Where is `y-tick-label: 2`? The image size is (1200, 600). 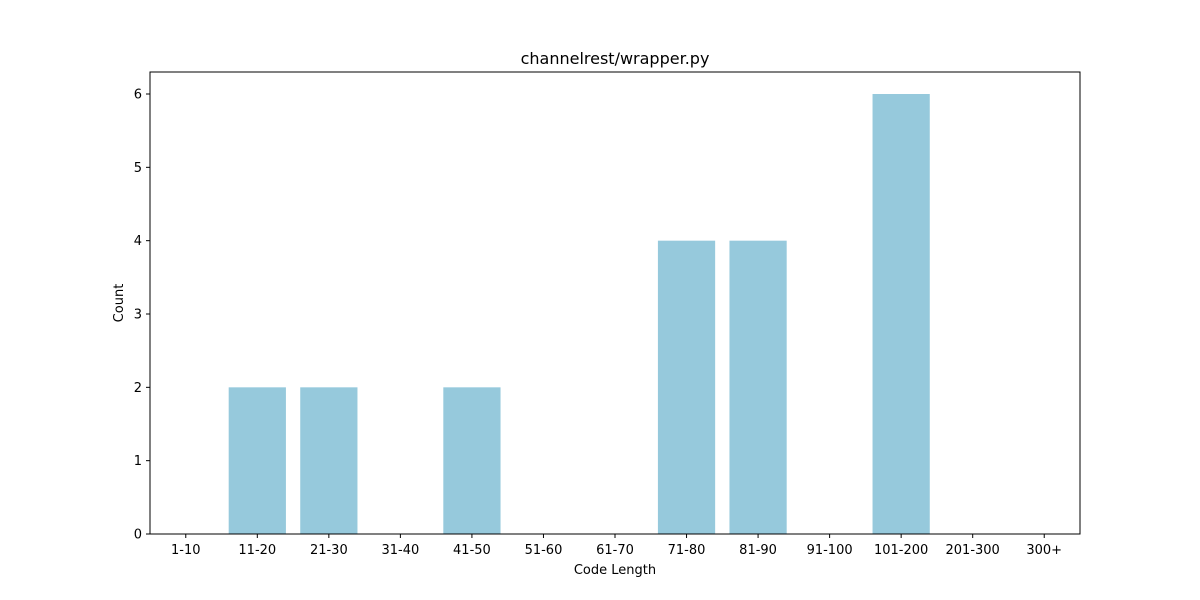 y-tick-label: 2 is located at coordinates (138, 388).